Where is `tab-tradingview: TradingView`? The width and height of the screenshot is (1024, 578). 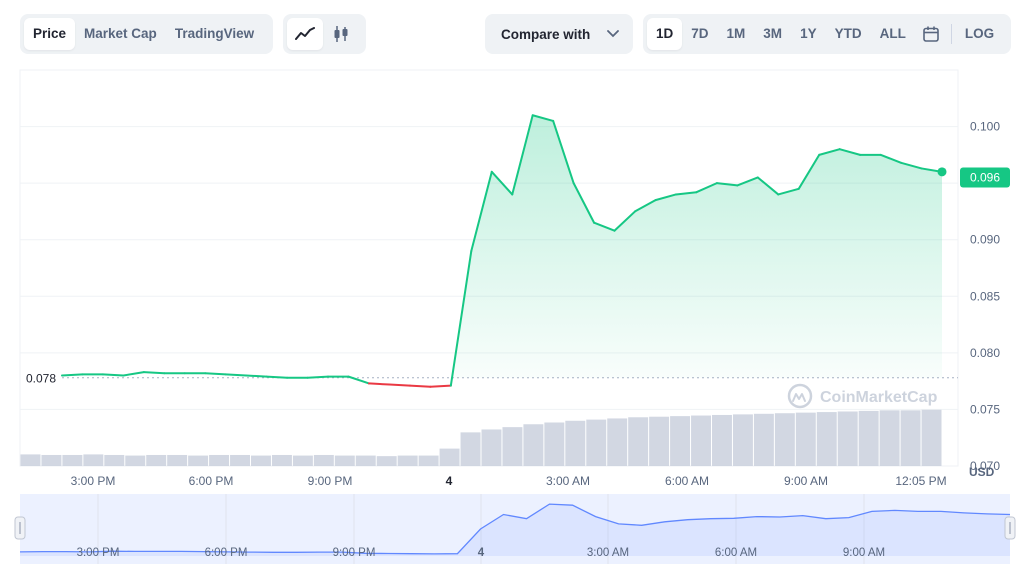 tab-tradingview: TradingView is located at coordinates (214, 33).